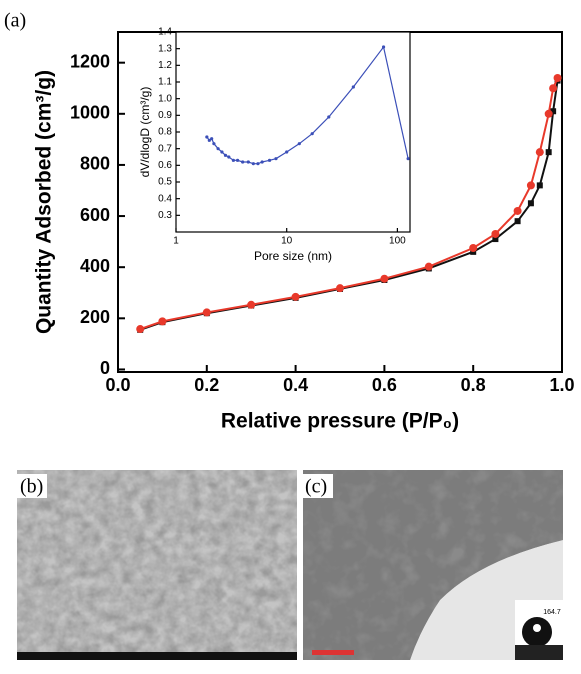 The height and width of the screenshot is (674, 581). I want to click on y-tick-label: 0.6, so click(165, 165).